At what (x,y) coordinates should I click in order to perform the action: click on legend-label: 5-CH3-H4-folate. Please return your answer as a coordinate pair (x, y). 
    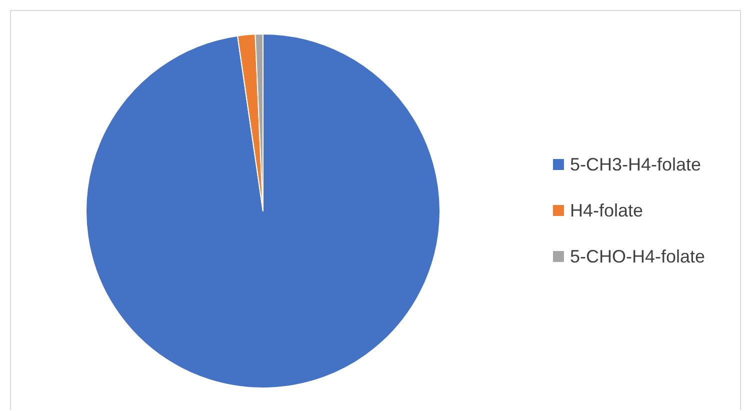
    Looking at the image, I should click on (636, 164).